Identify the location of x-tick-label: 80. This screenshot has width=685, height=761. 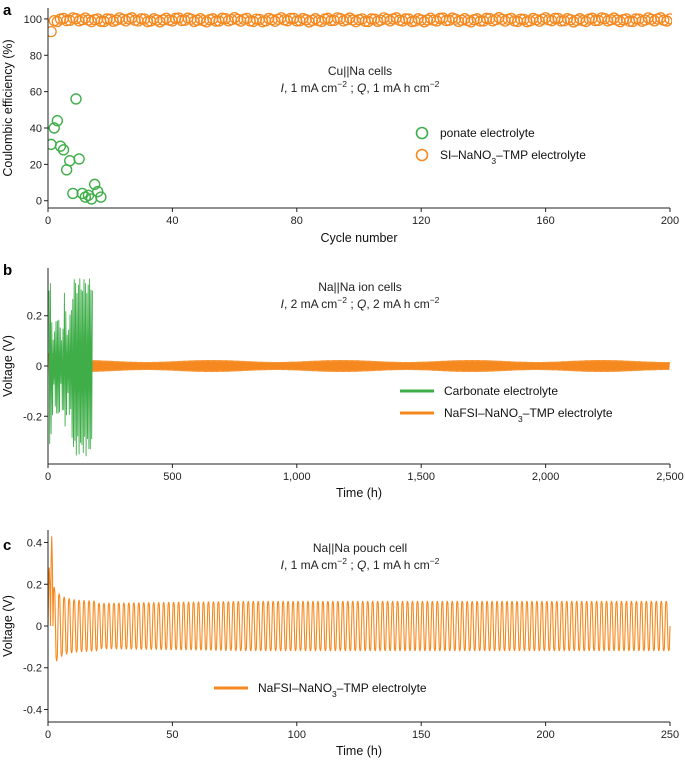
(297, 221).